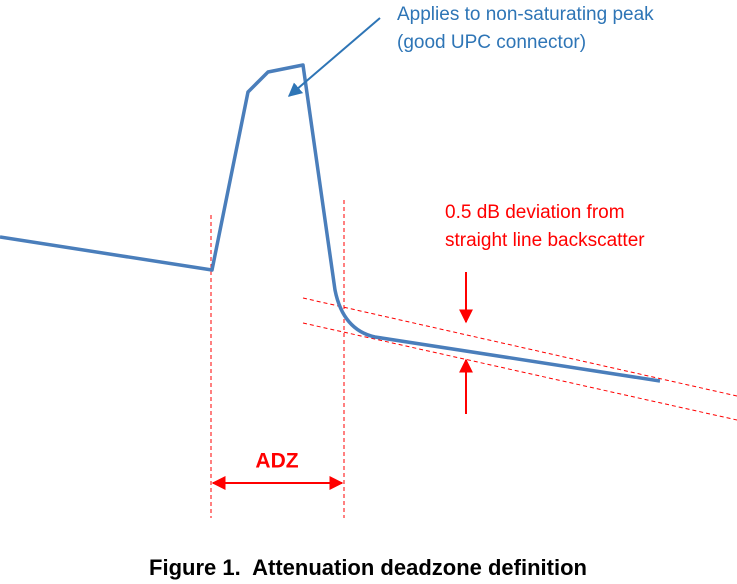 This screenshot has height=584, width=737. What do you see at coordinates (276, 461) in the screenshot?
I see `deadzone-label: ADZ` at bounding box center [276, 461].